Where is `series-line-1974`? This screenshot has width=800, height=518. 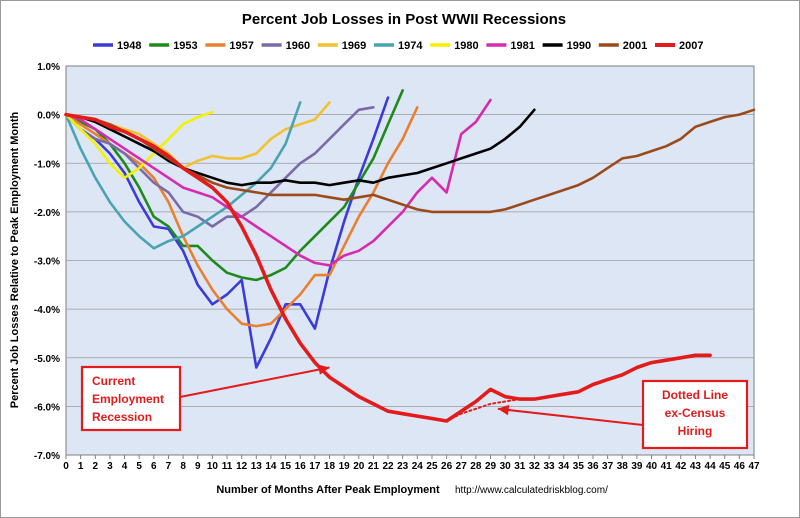
series-line-1974 is located at coordinates (183, 175).